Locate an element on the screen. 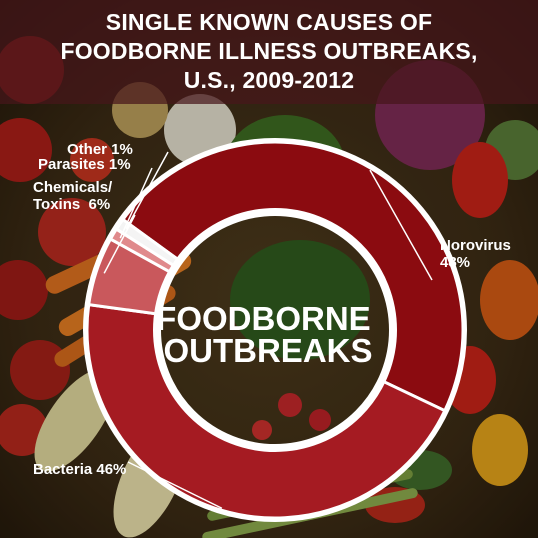 This screenshot has height=538, width=538. title-line-3: U.S., 2009-2012 is located at coordinates (269, 80).